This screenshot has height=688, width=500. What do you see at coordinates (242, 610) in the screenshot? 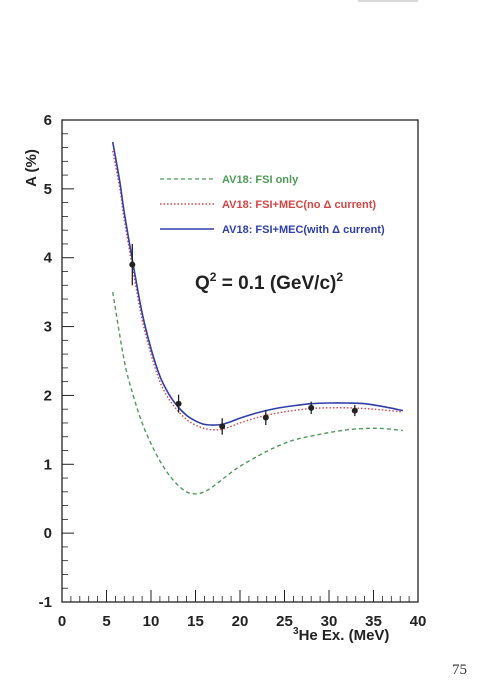
I see `x-axis-ticks: 0 5 10 15 20 25 30 35 40` at bounding box center [242, 610].